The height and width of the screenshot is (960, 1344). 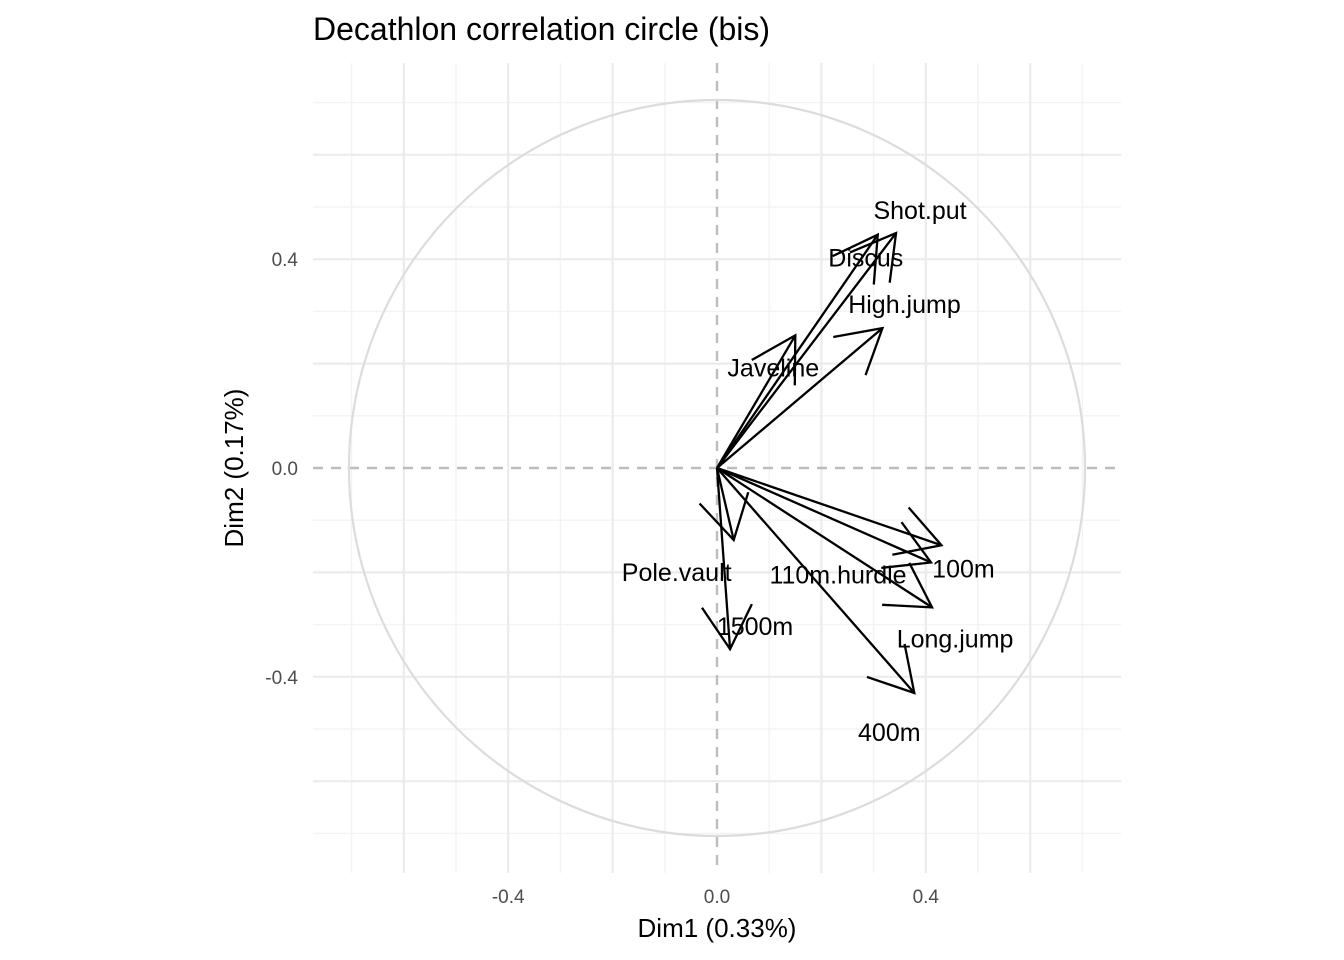 What do you see at coordinates (281, 678) in the screenshot?
I see `y-tick-label: -0.4` at bounding box center [281, 678].